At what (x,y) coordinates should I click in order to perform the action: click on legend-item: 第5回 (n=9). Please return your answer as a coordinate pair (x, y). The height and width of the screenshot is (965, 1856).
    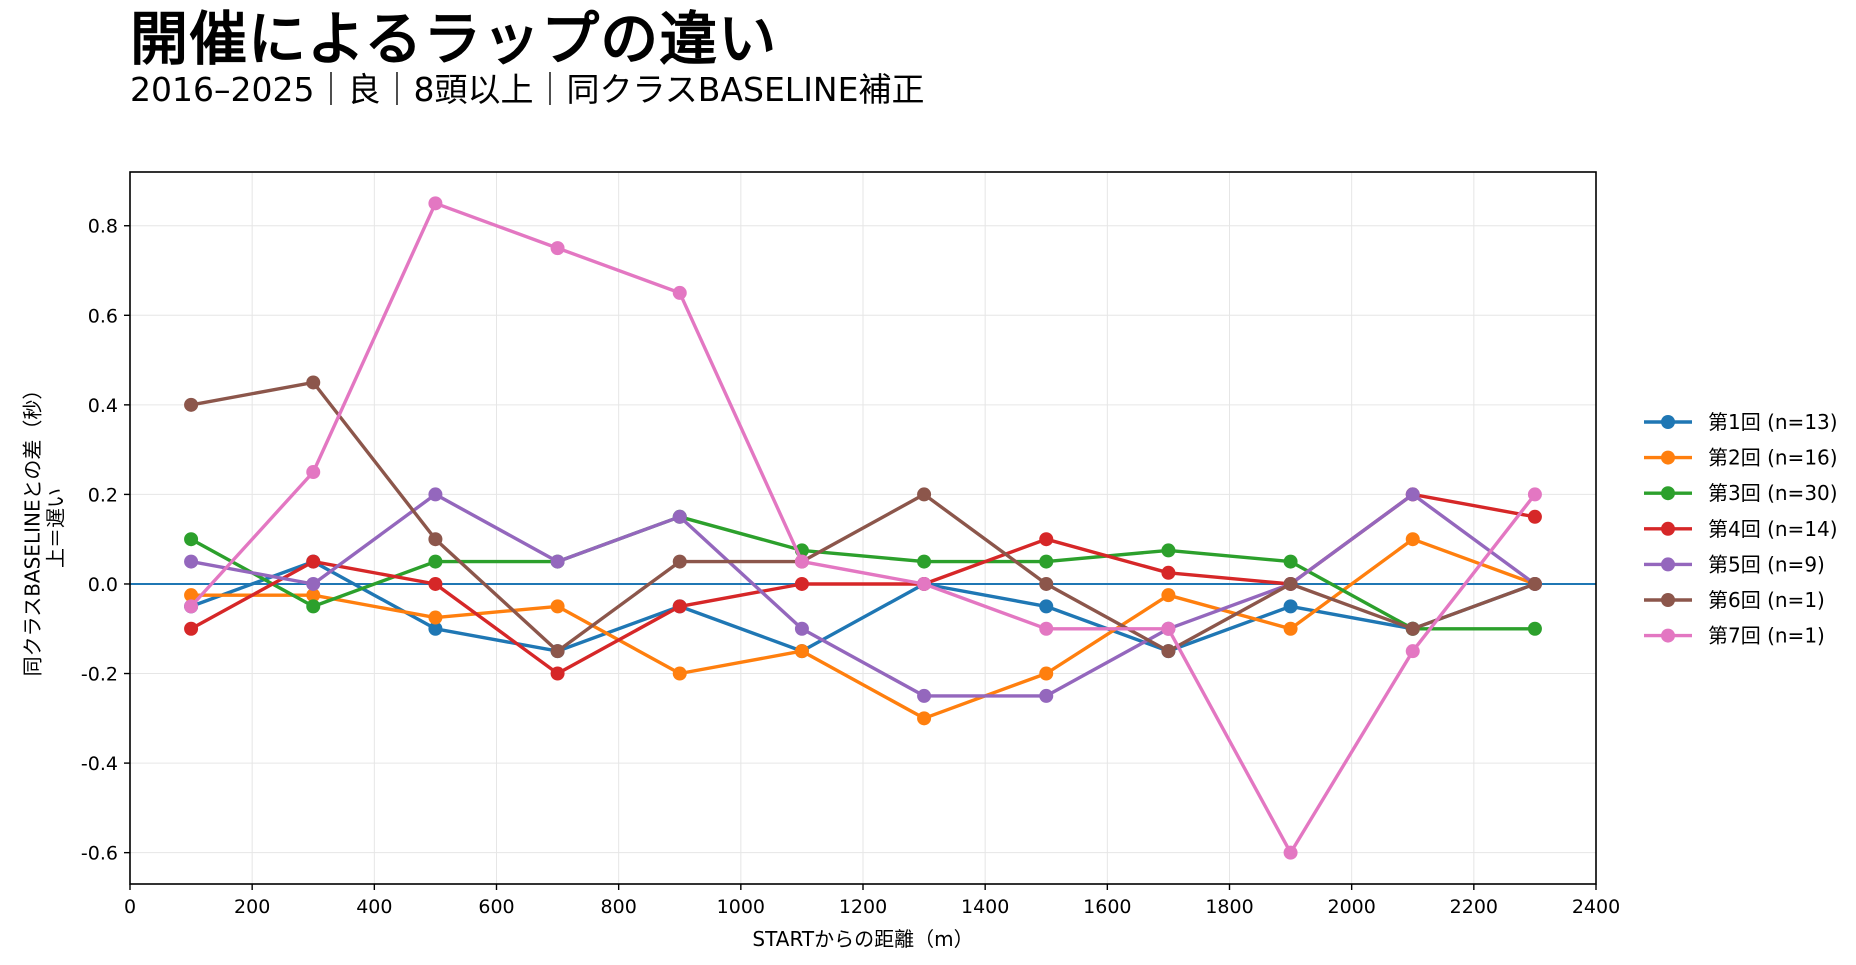
    Looking at the image, I should click on (1734, 564).